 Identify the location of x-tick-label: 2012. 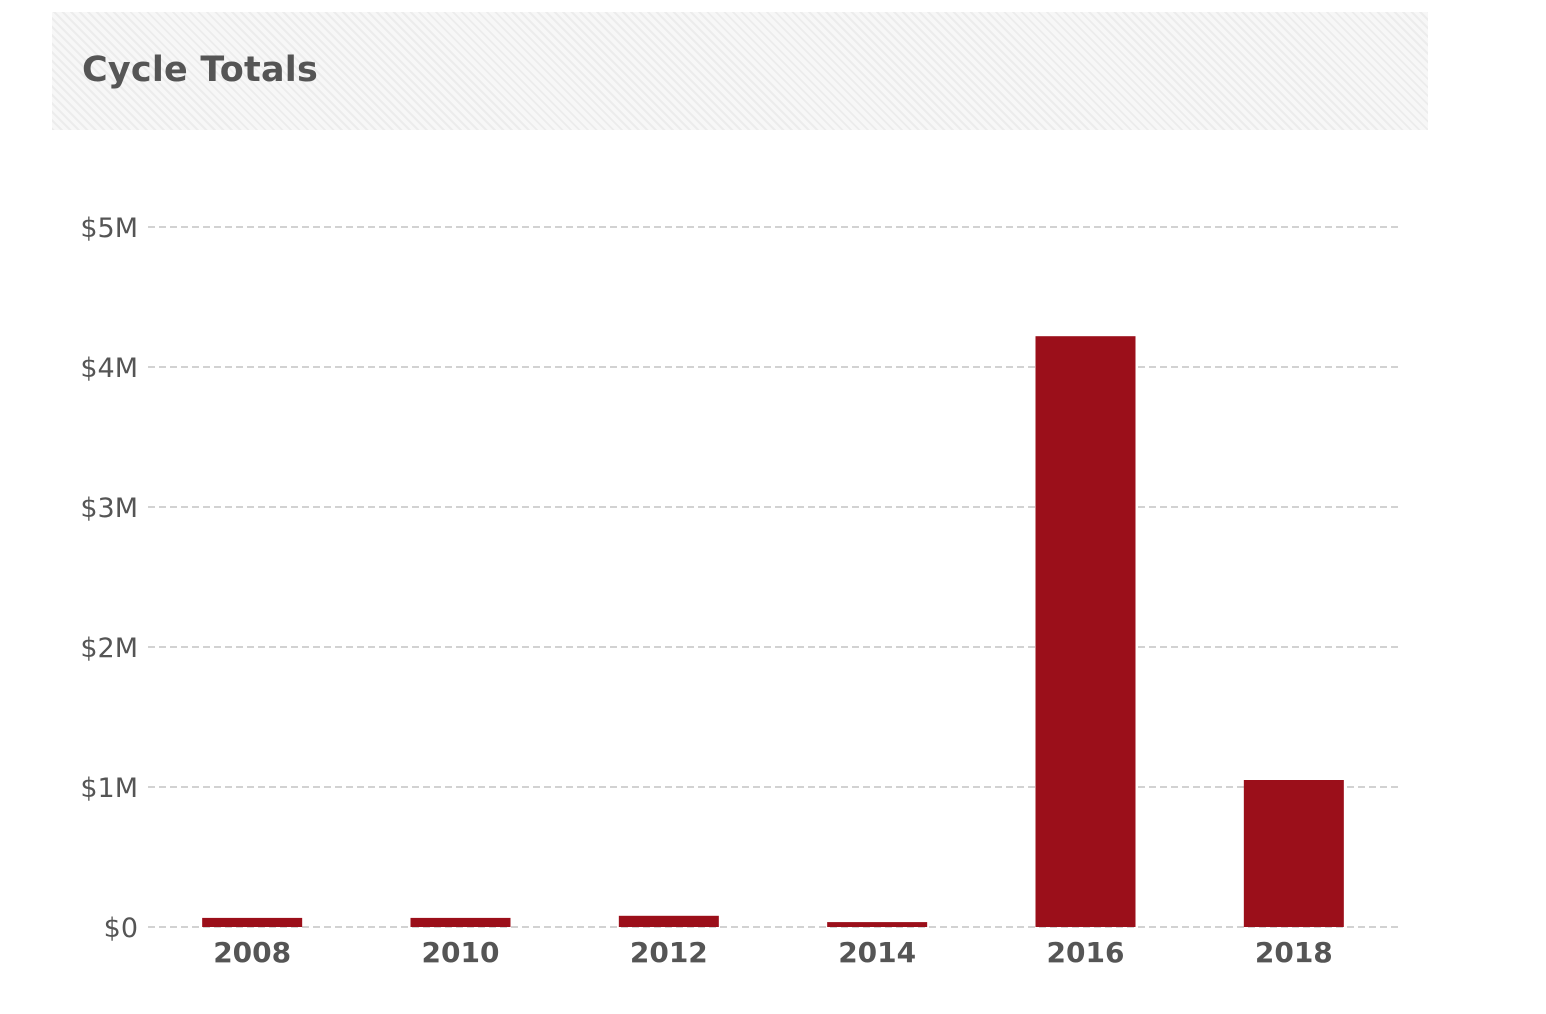
(669, 952).